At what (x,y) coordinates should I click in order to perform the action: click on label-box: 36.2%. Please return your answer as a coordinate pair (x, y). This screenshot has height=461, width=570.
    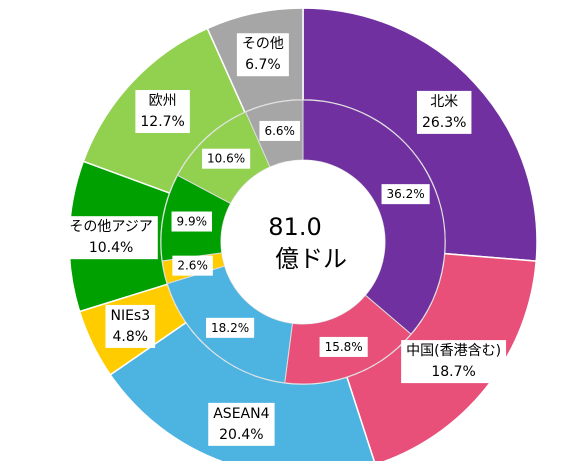
    Looking at the image, I should click on (405, 194).